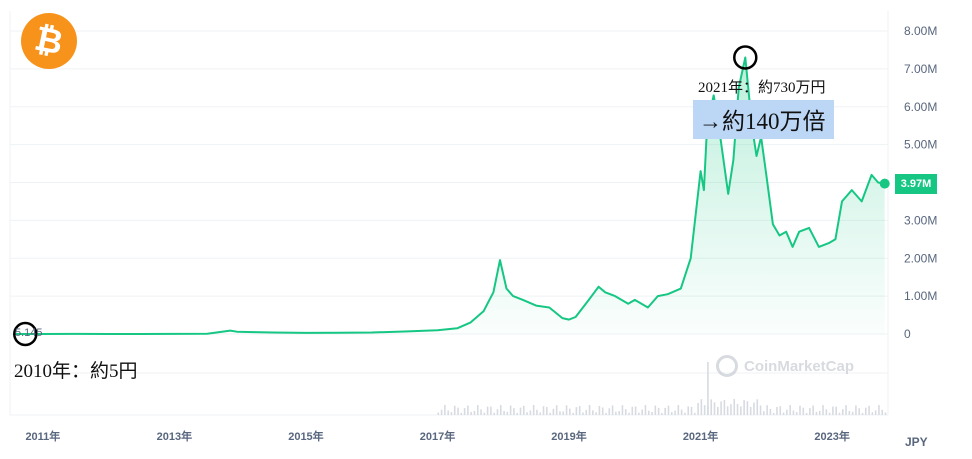 This screenshot has width=972, height=459. Describe the element at coordinates (76, 371) in the screenshot. I see `start-annotation: 2010年：約5円` at that location.